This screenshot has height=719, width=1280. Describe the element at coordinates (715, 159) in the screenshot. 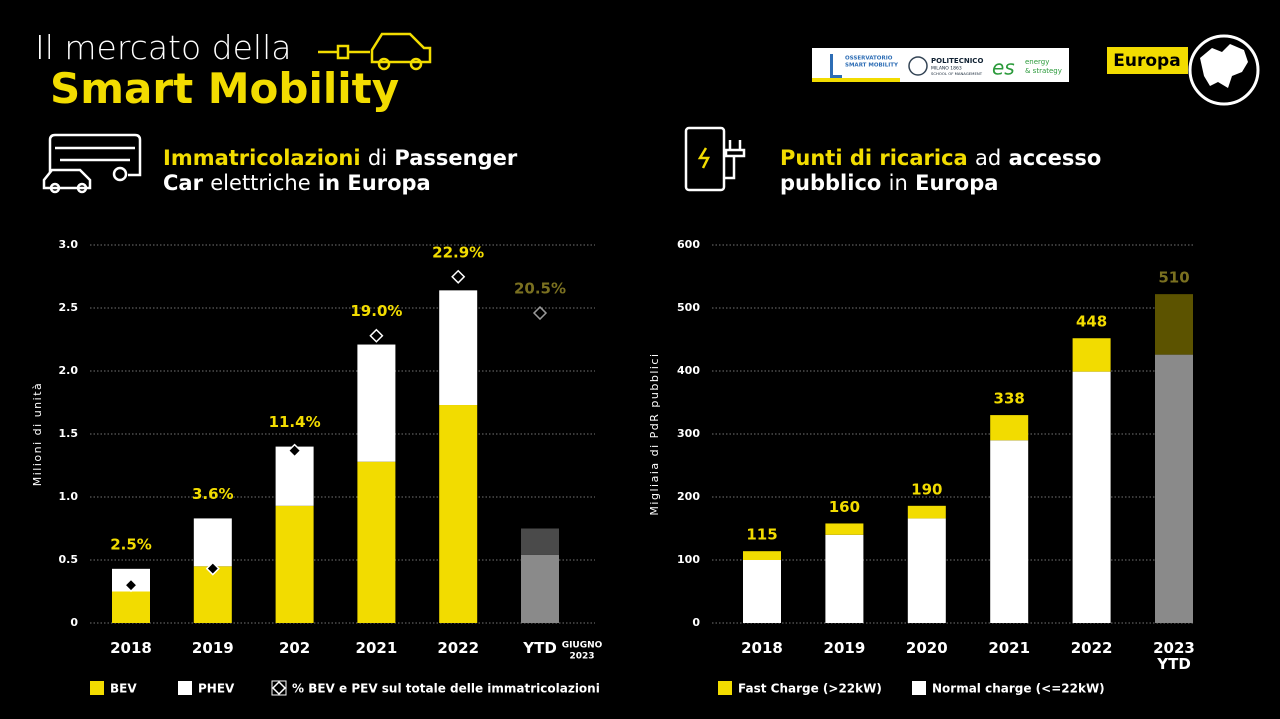

I see `charger-icon` at that location.